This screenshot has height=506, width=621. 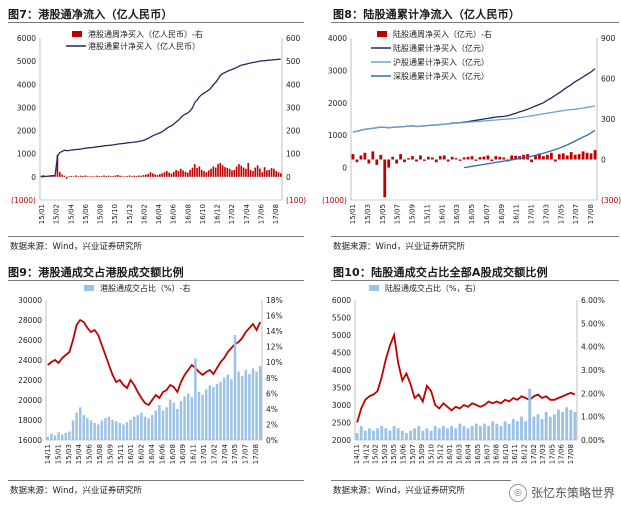 I want to click on series-line, so click(x=466, y=377).